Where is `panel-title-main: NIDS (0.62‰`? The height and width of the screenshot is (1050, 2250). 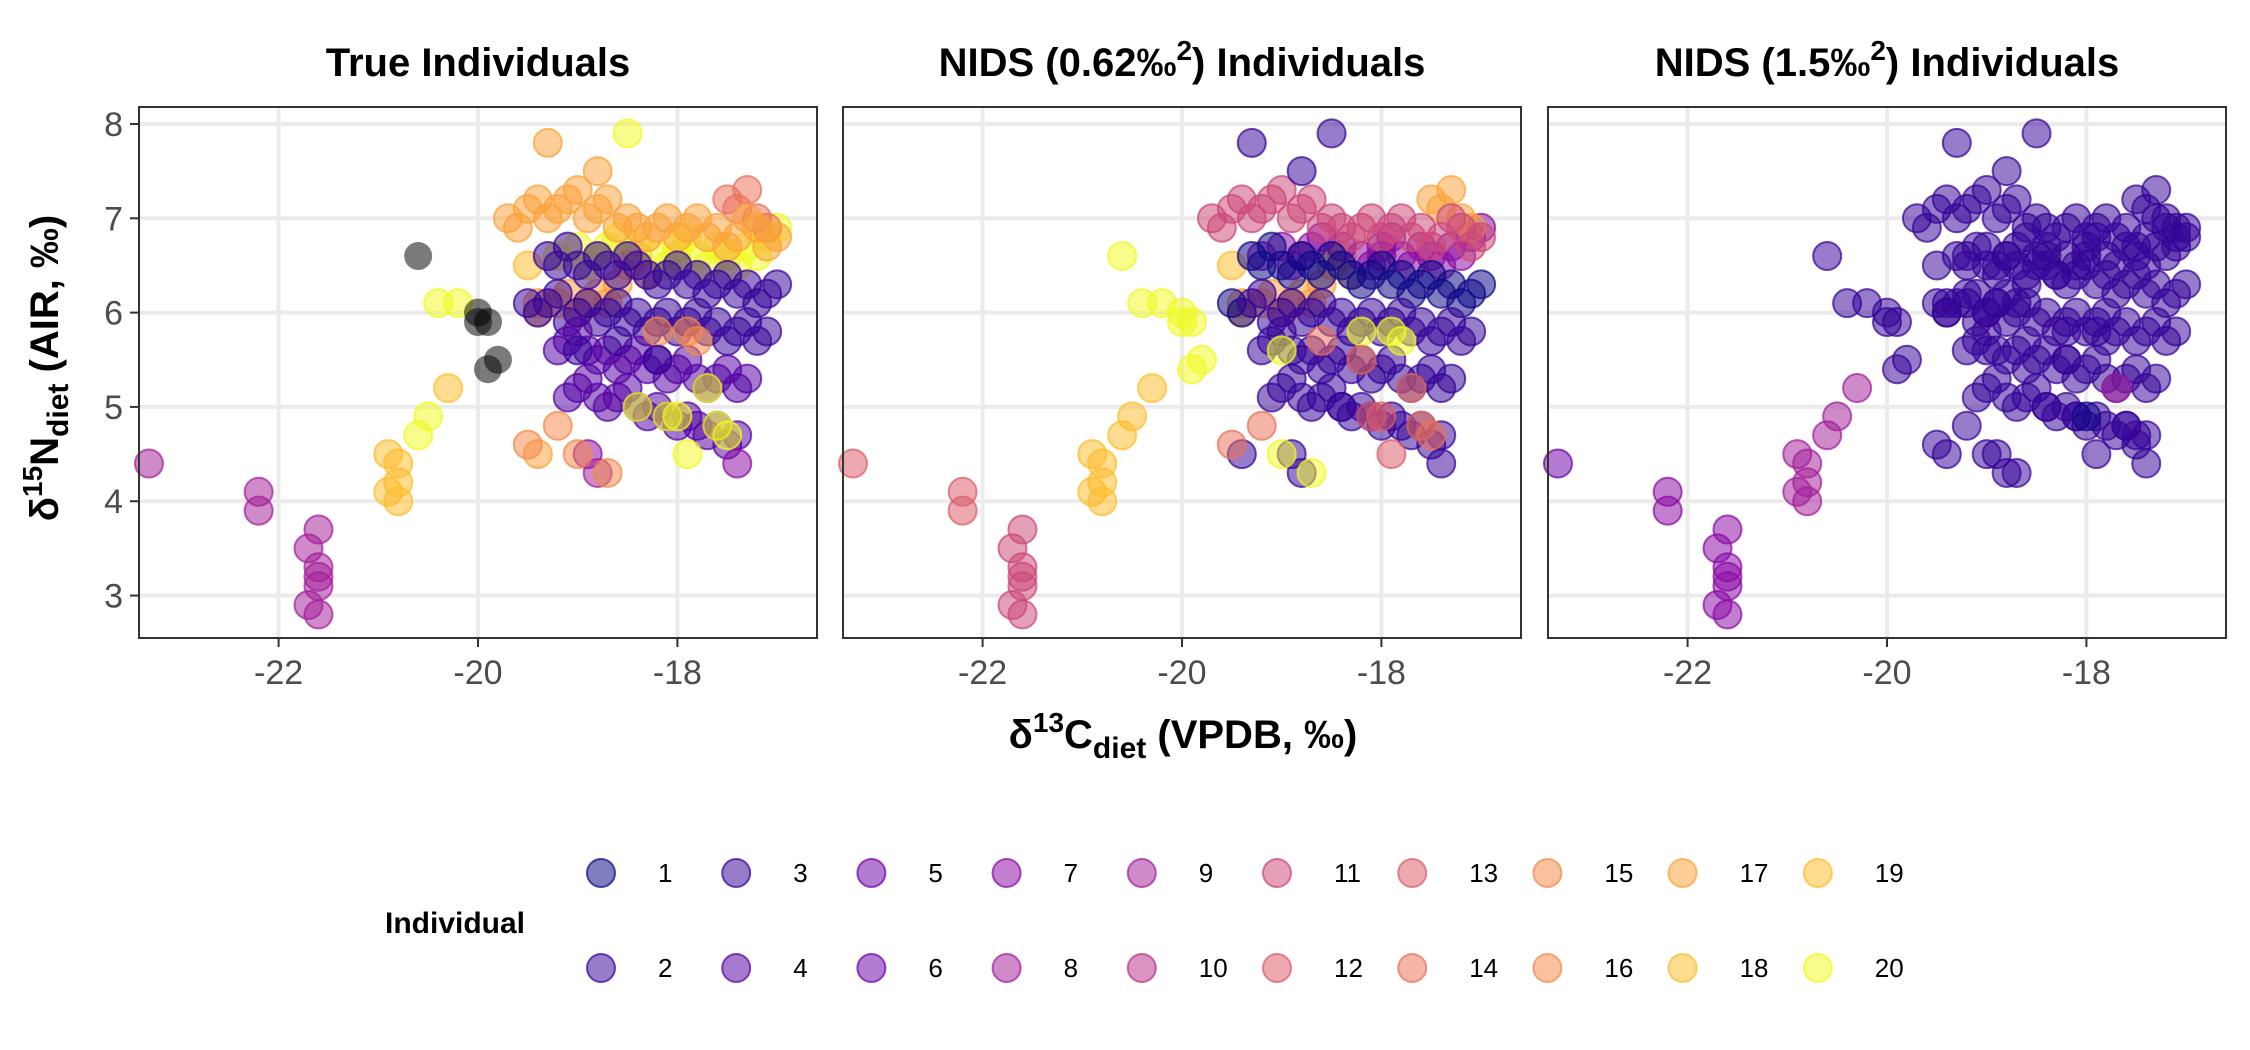 panel-title-main: NIDS (0.62‰ is located at coordinates (1058, 63).